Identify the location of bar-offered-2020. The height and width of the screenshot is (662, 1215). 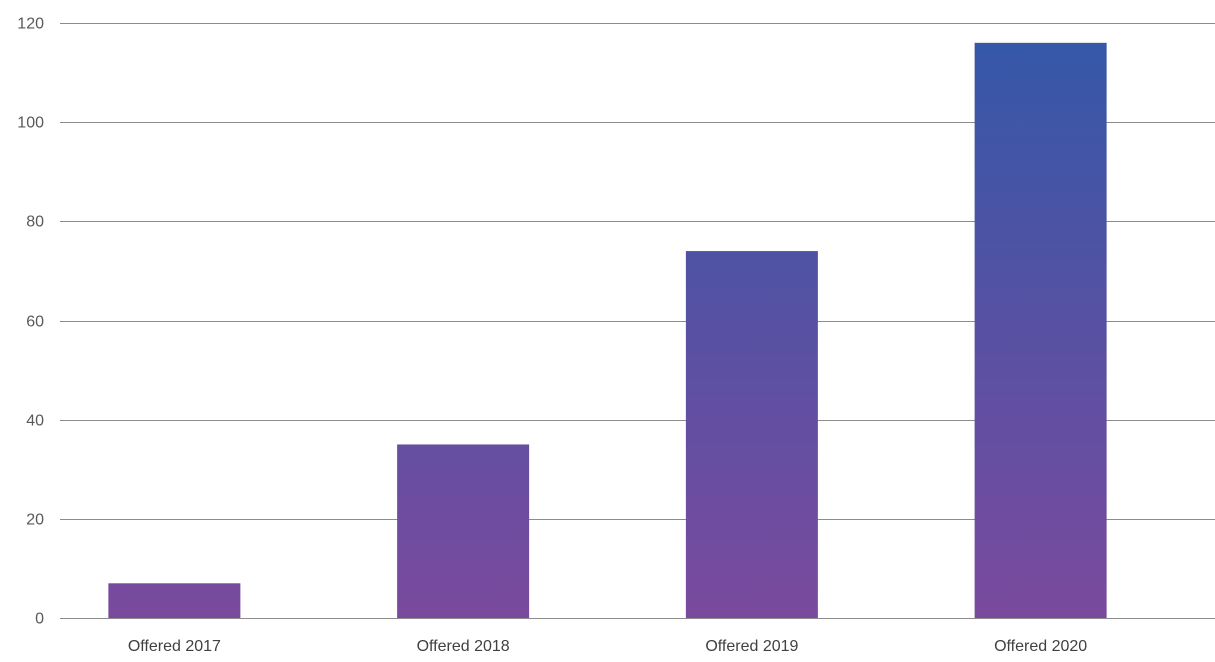
(1040, 330).